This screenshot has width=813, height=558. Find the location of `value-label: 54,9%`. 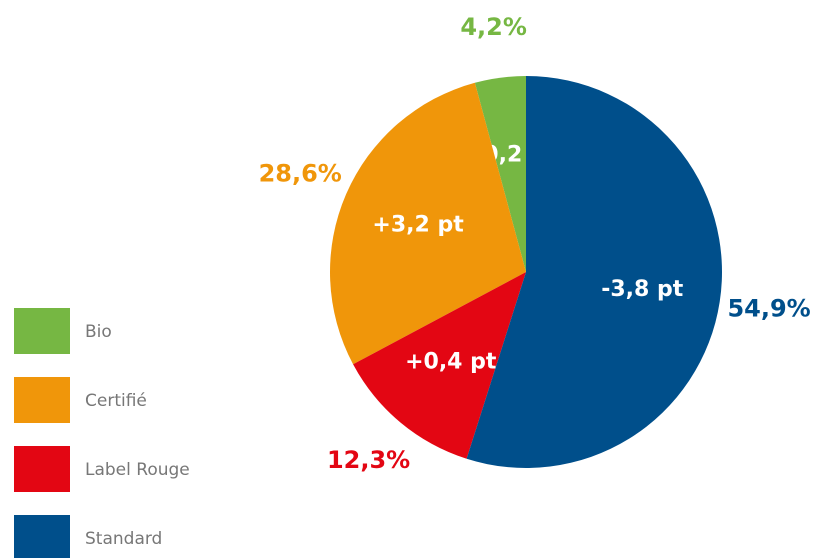

value-label: 54,9% is located at coordinates (768, 309).